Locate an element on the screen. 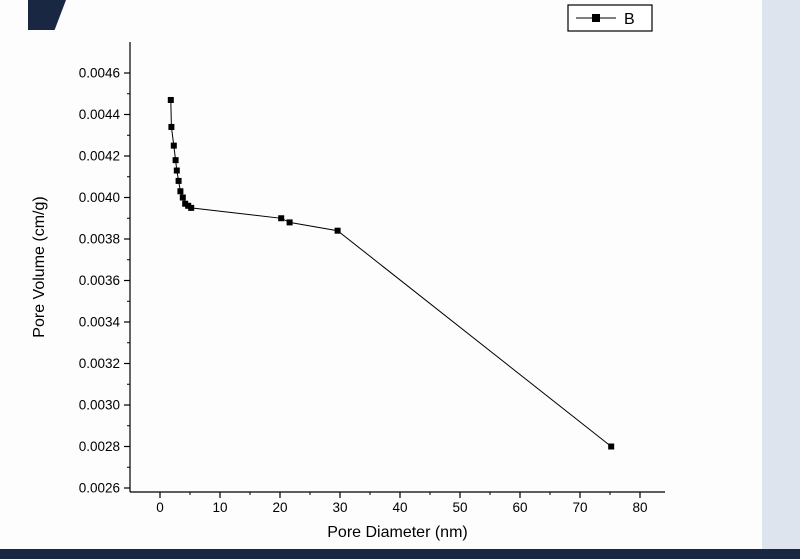  y-tick-label: 0.0044 is located at coordinates (100, 114).